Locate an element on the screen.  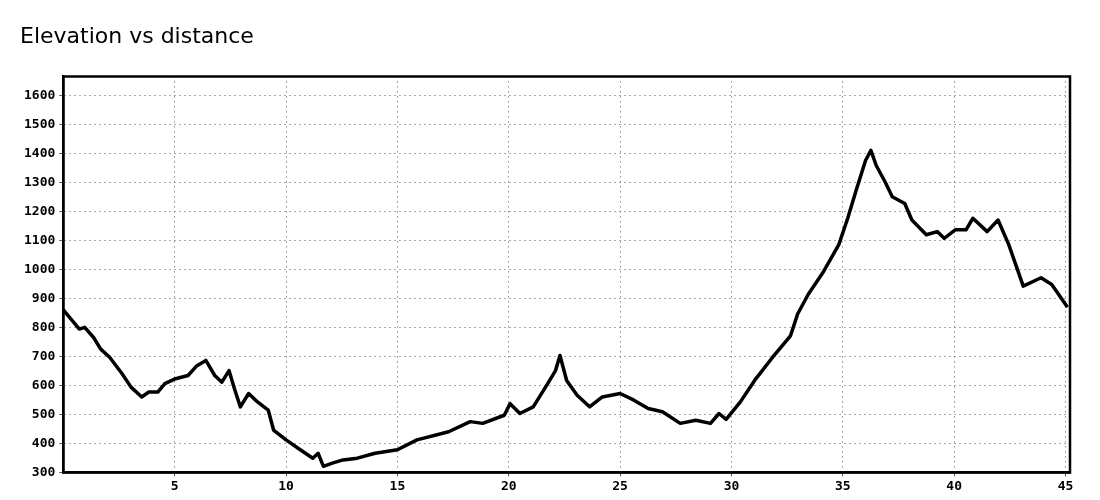
y-tick-label: 1600 is located at coordinates (39, 94).